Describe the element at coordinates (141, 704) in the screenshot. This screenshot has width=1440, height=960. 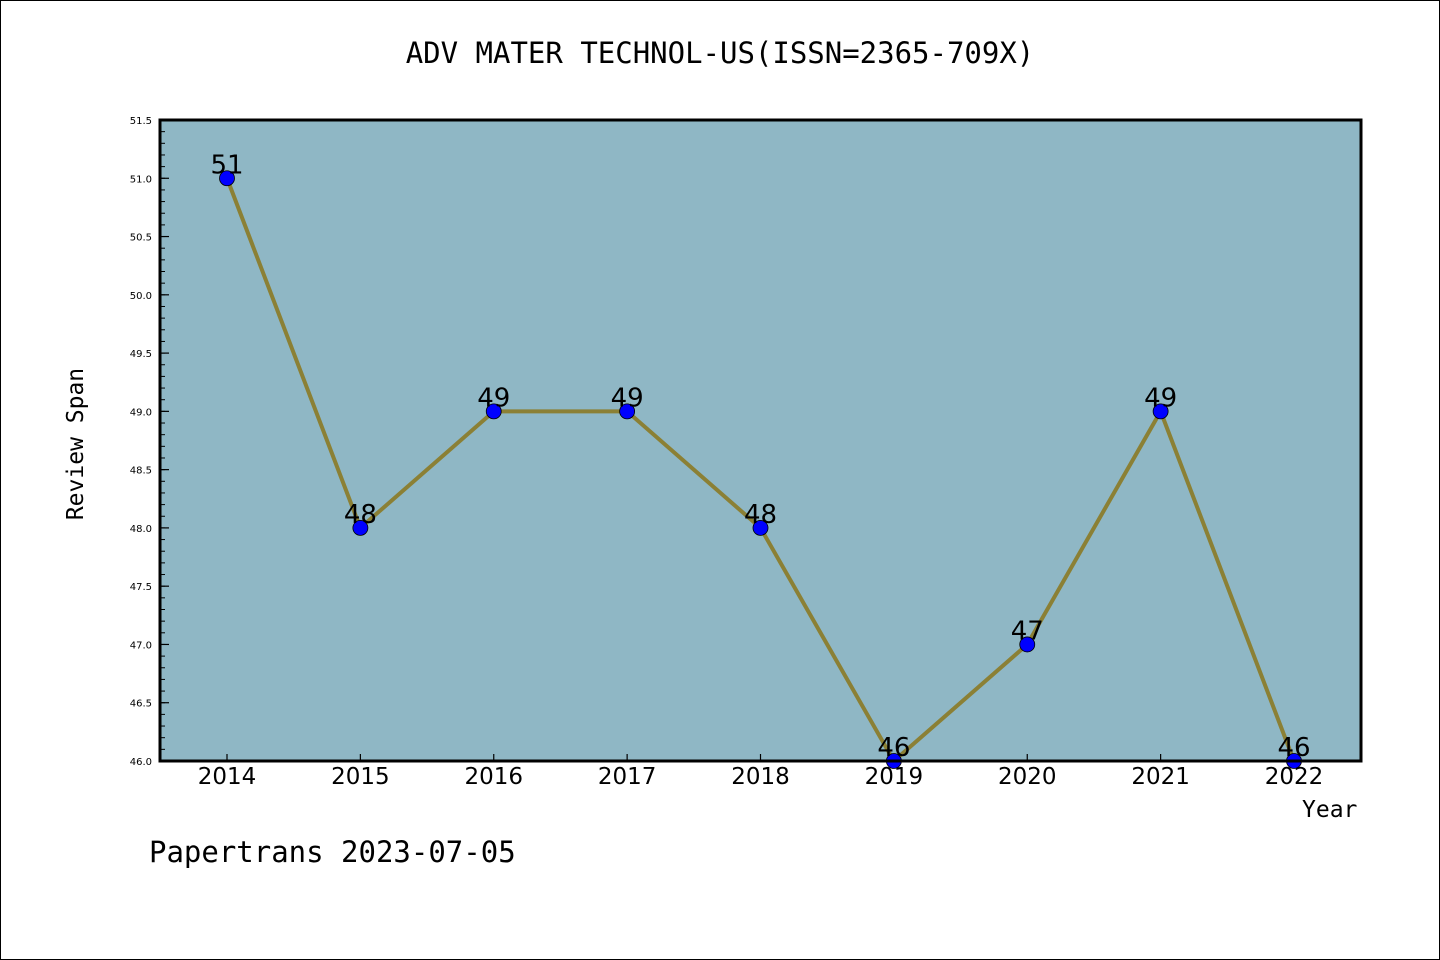
I see `y-tick-label: 46.5` at that location.